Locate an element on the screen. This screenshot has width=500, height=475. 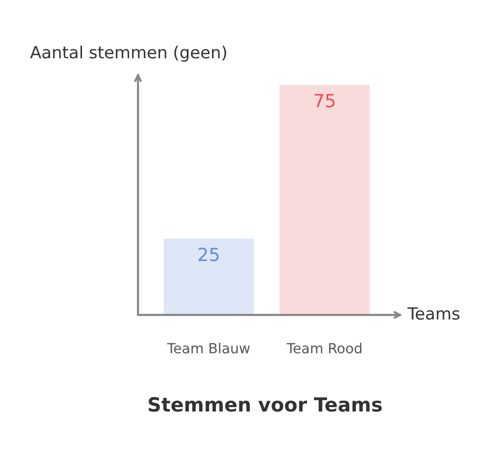
x-axis-title: Teams is located at coordinates (433, 313).